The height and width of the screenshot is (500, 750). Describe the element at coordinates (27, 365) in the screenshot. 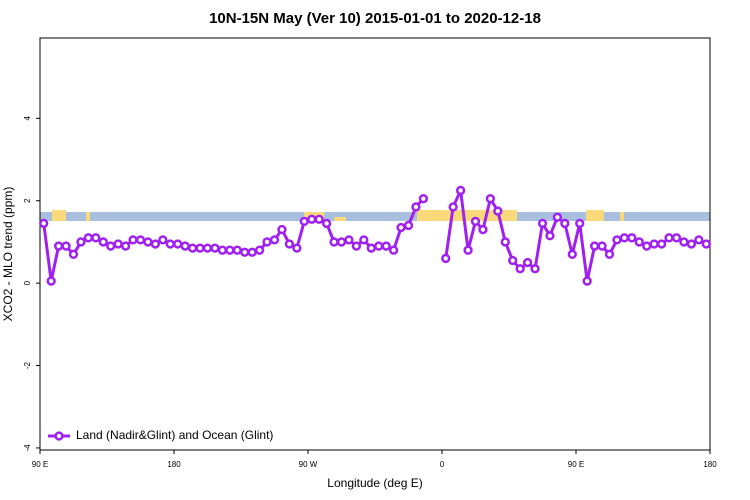

I see `y-tick-label: -2` at that location.